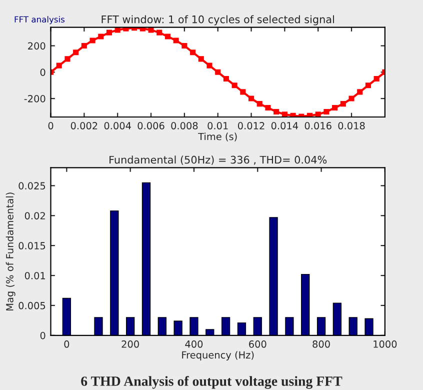 The height and width of the screenshot is (390, 423). Describe the element at coordinates (218, 160) in the screenshot. I see `chart-title: Fundamental (50Hz) = 336 , THD= 0.04%` at that location.